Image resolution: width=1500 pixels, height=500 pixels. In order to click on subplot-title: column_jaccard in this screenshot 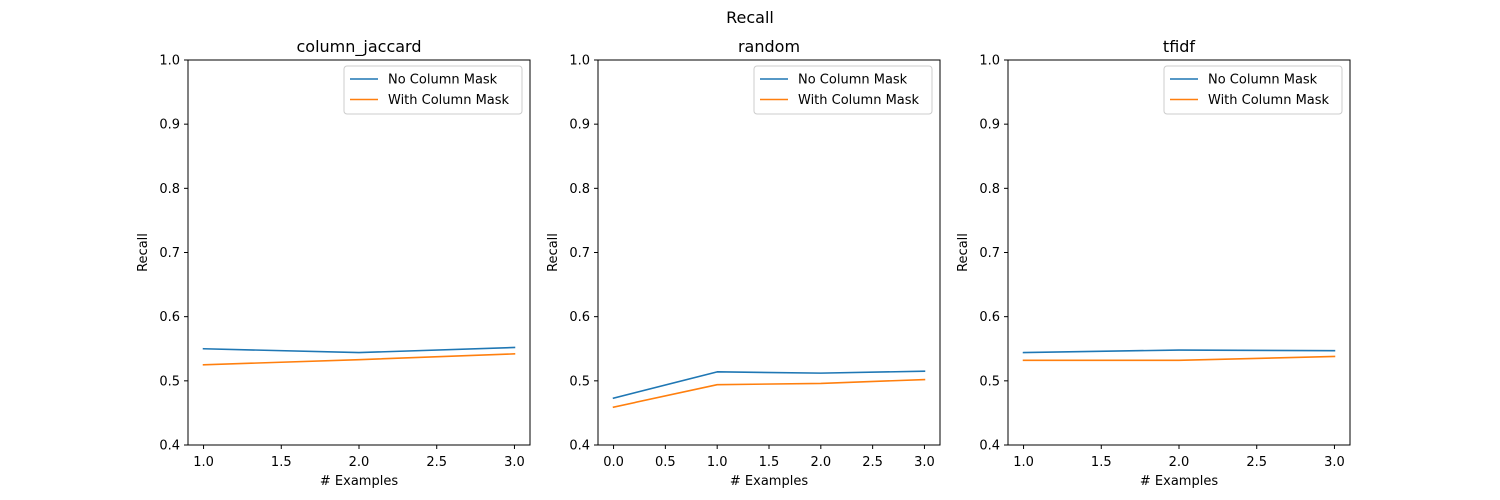, I will do `click(359, 47)`.